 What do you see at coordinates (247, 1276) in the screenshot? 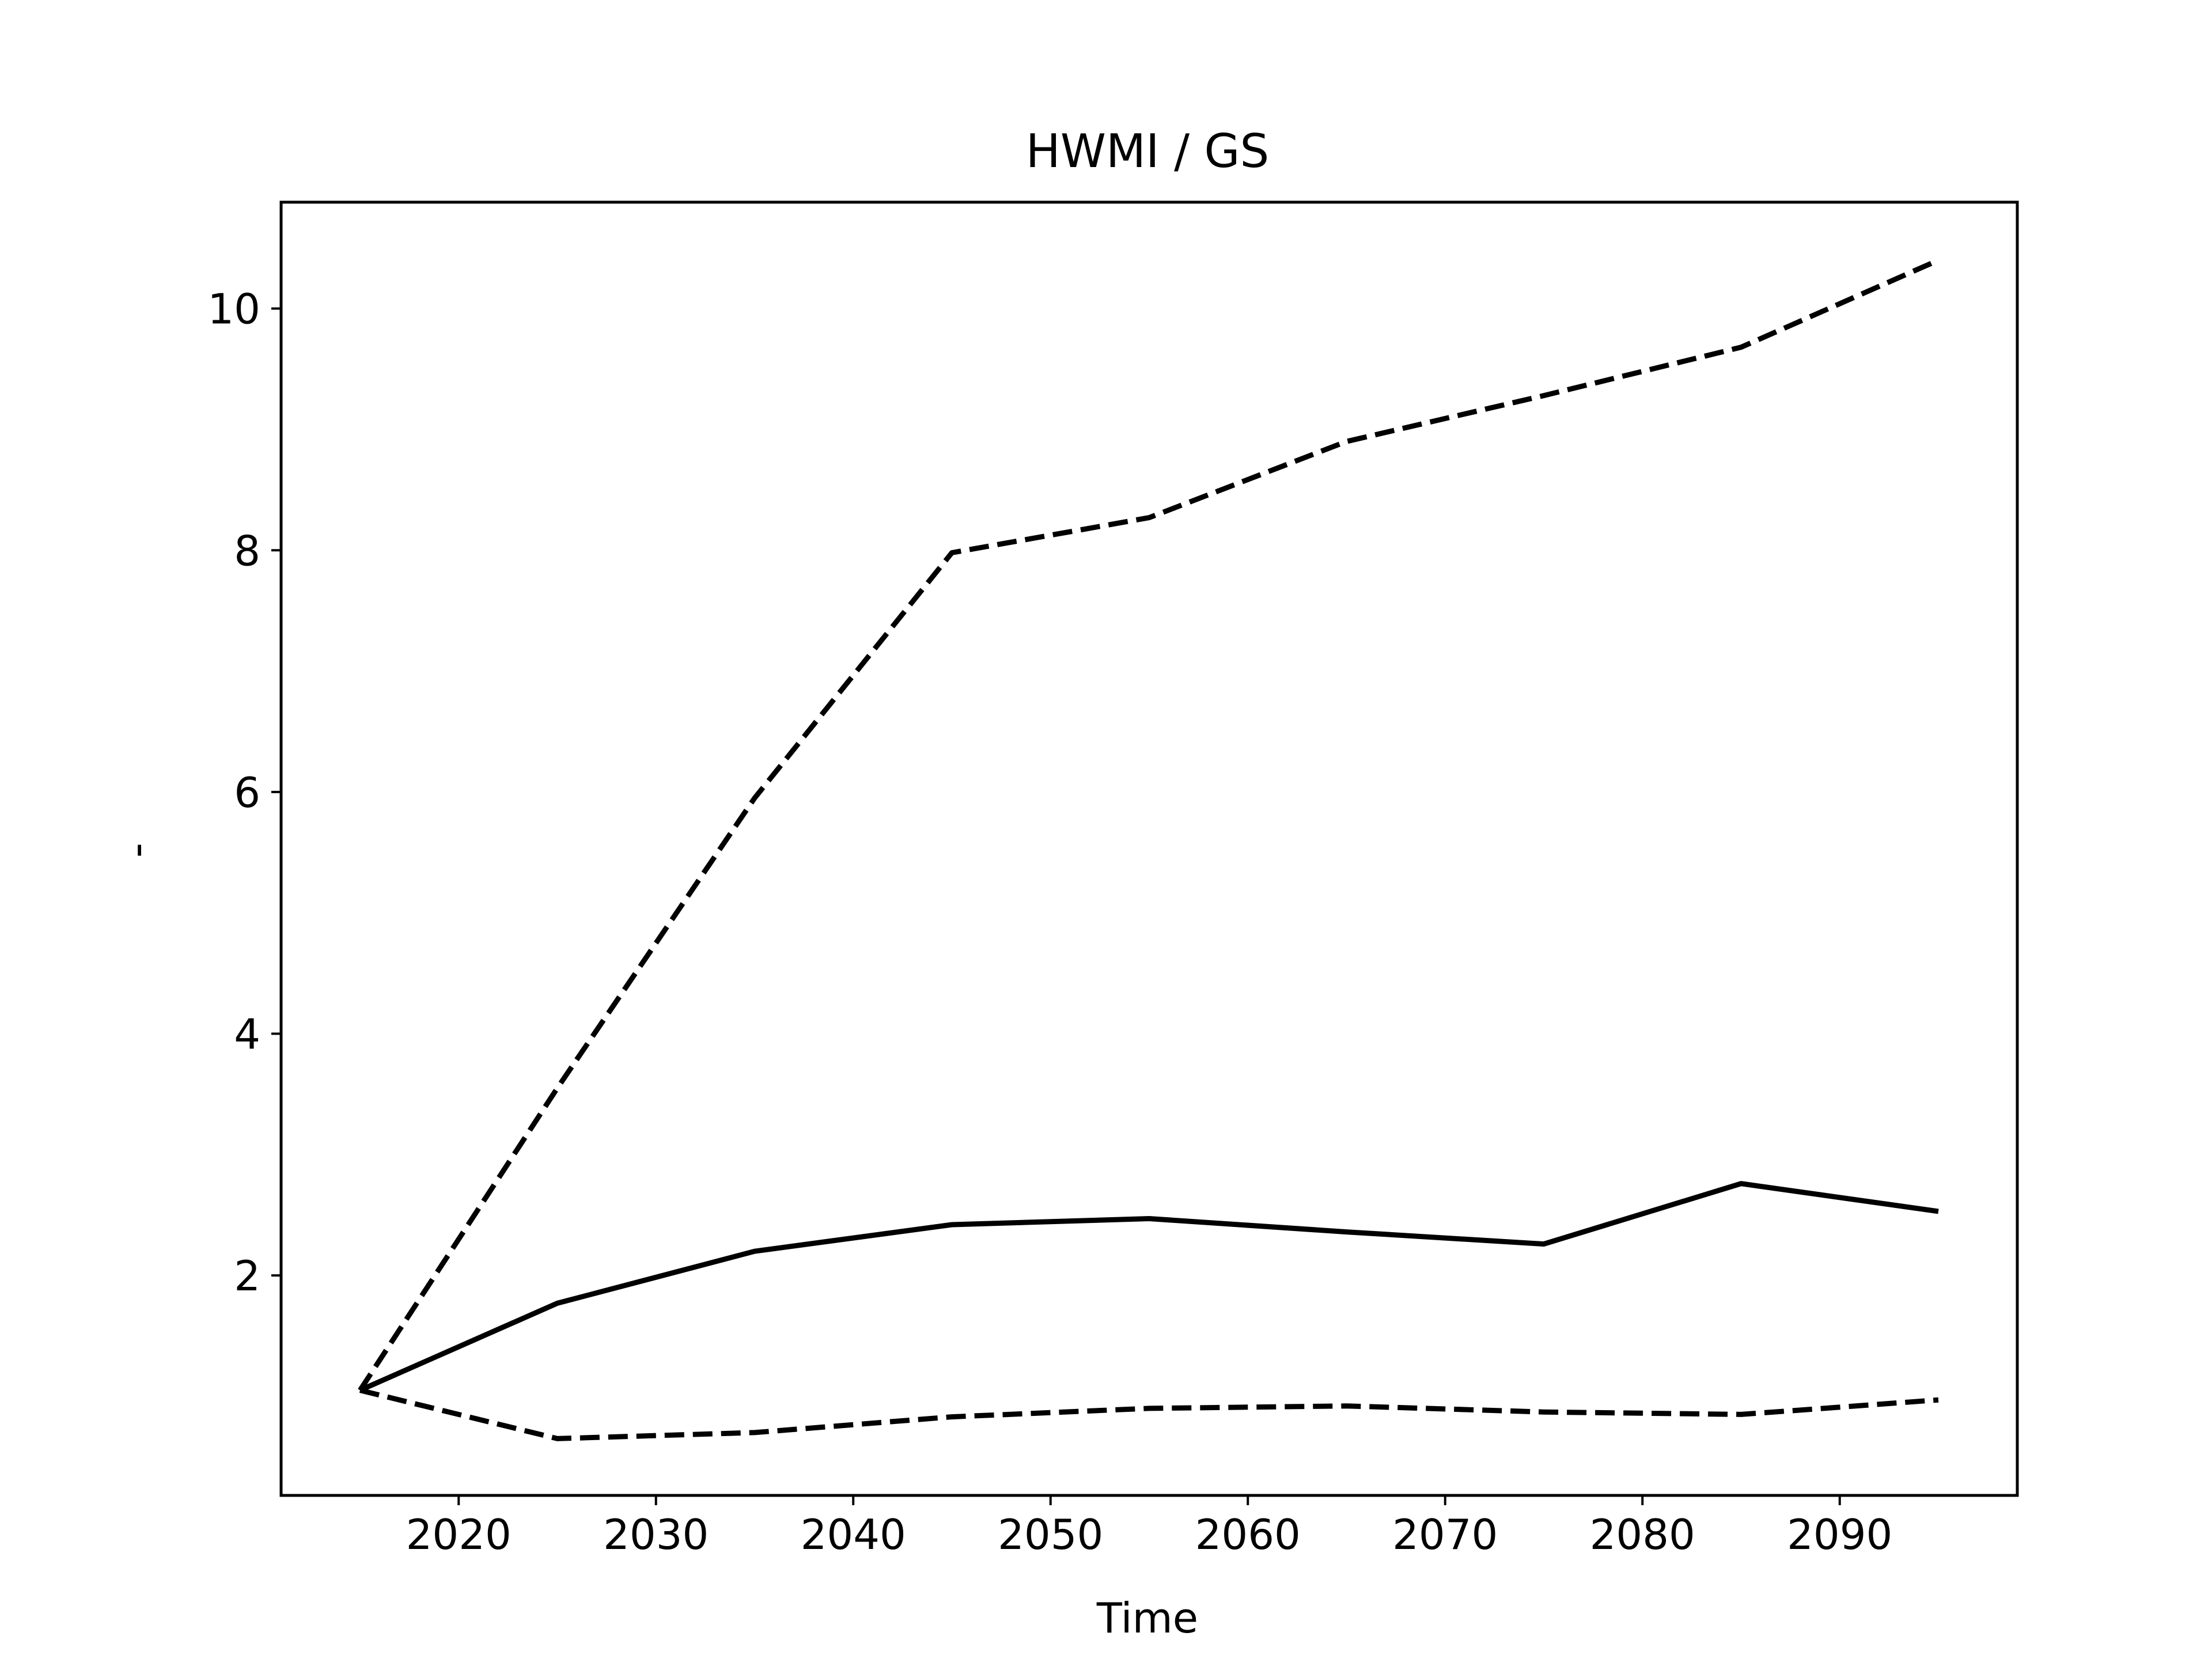
I see `y-tick-label: 2` at bounding box center [247, 1276].